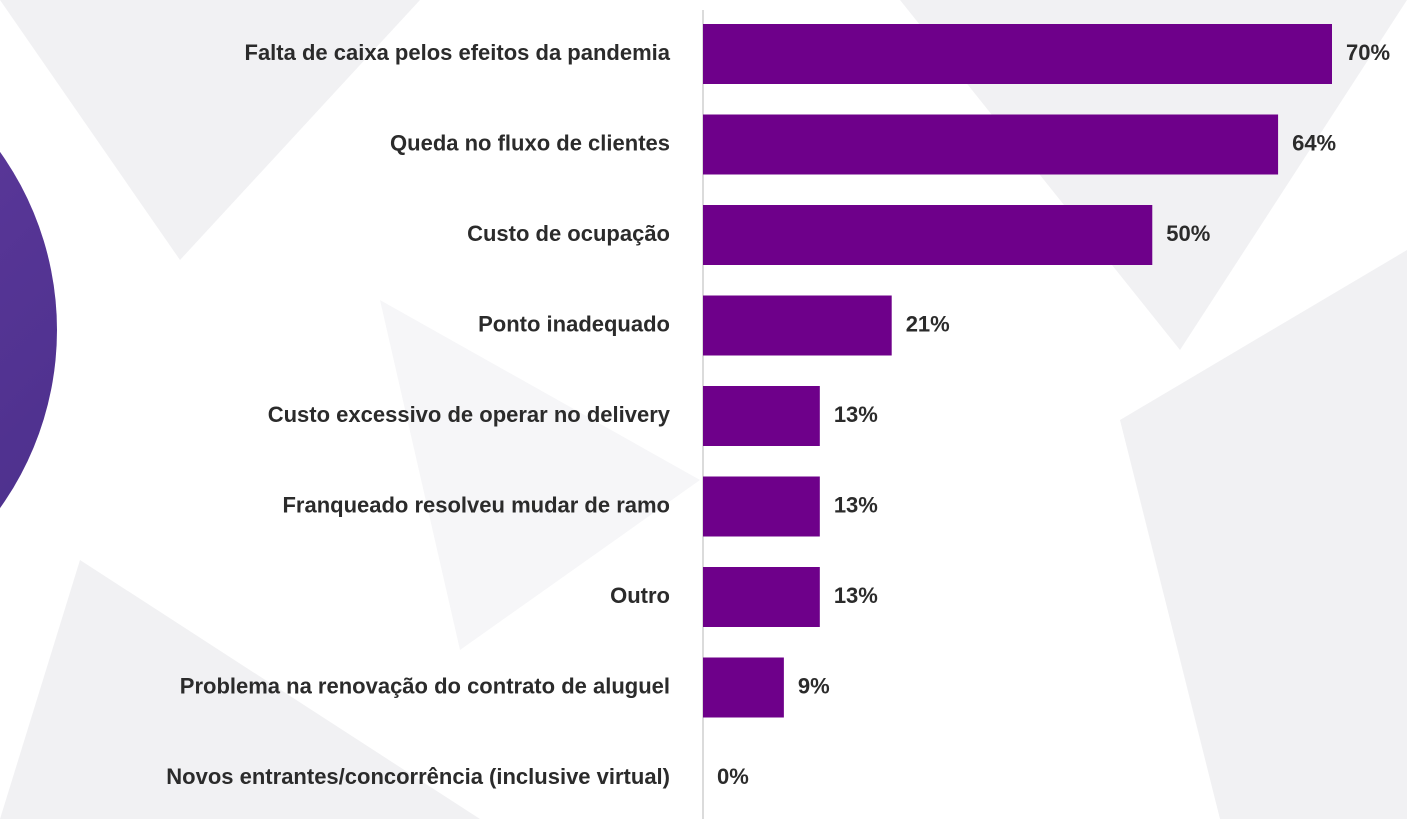 The height and width of the screenshot is (819, 1407). Describe the element at coordinates (1188, 233) in the screenshot. I see `value-label: 50%` at that location.